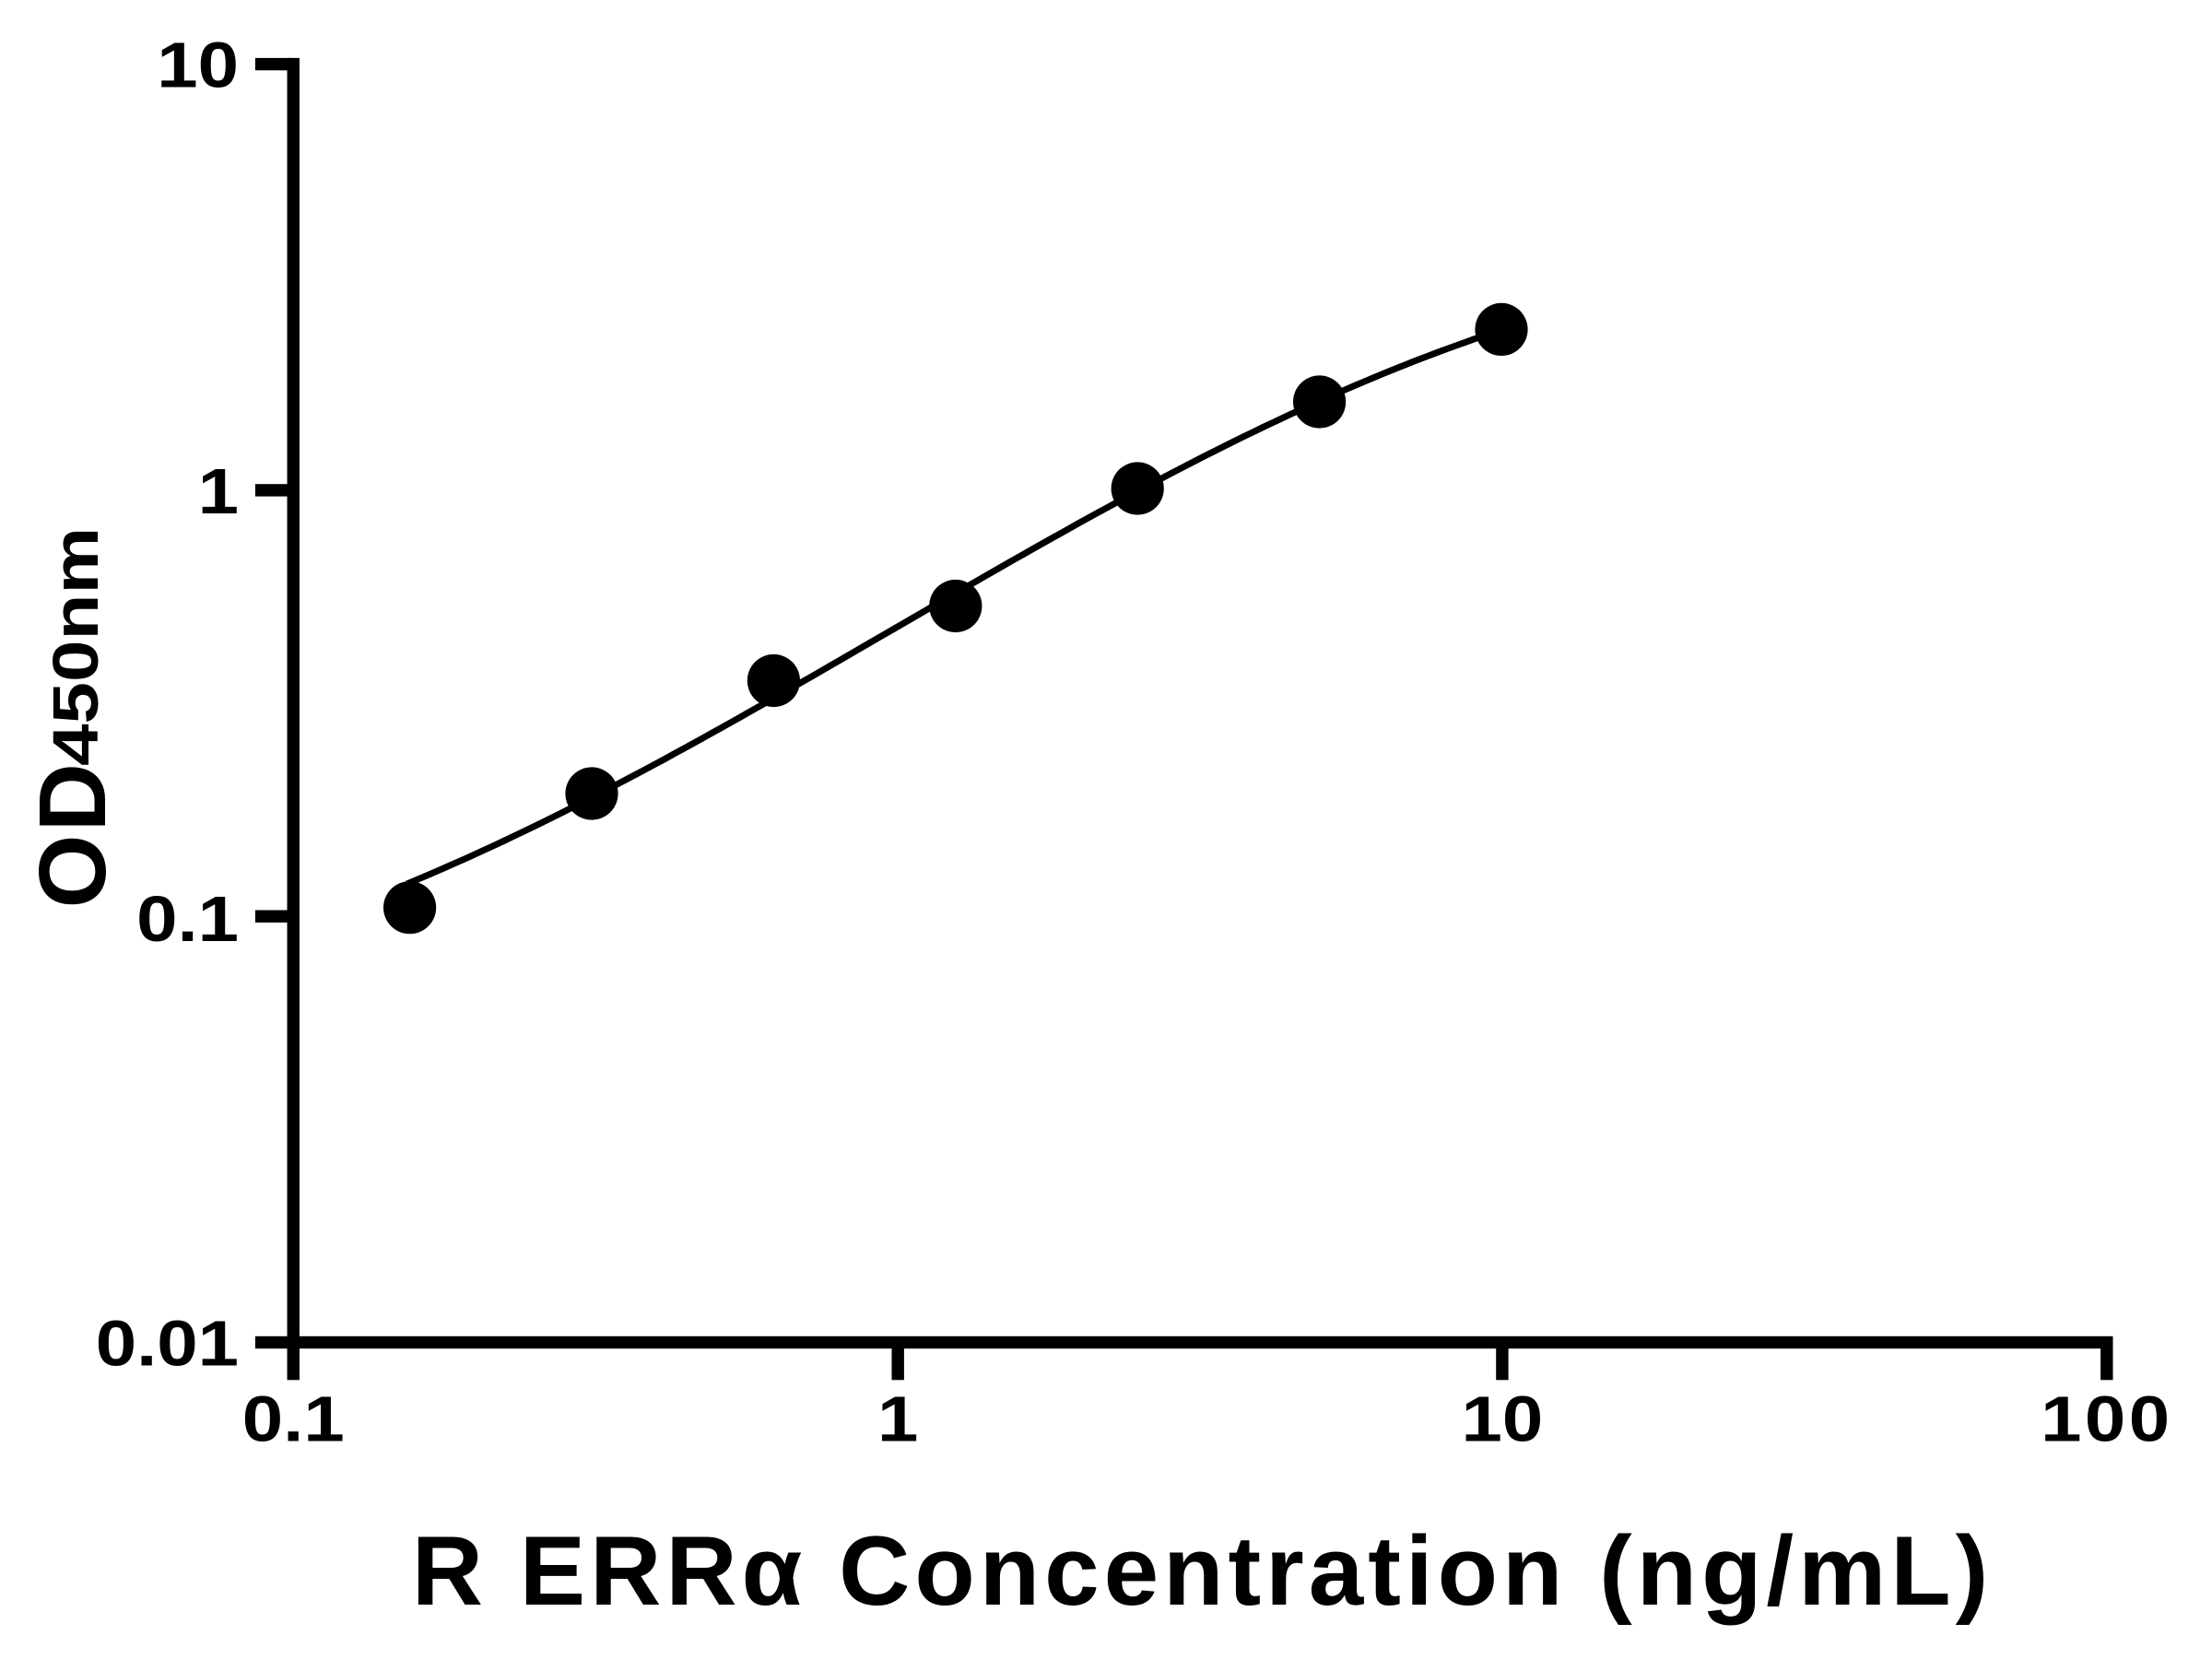 This screenshot has width=2212, height=1659. What do you see at coordinates (1203, 1570) in the screenshot?
I see `svg-text: R ERRα Concentration (ng/mL)` at bounding box center [1203, 1570].